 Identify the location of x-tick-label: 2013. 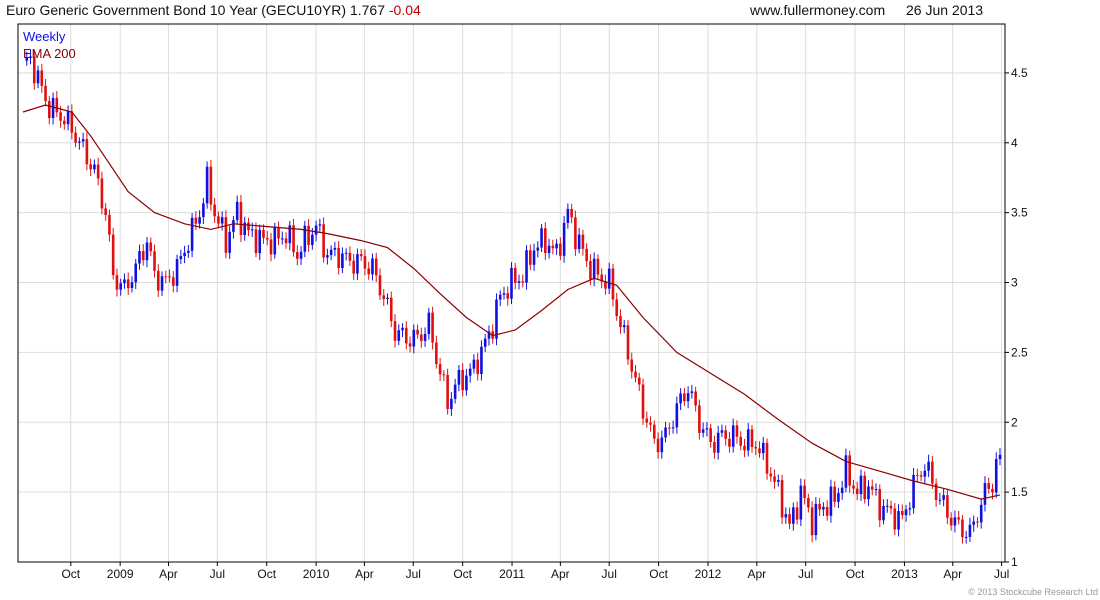
(904, 574).